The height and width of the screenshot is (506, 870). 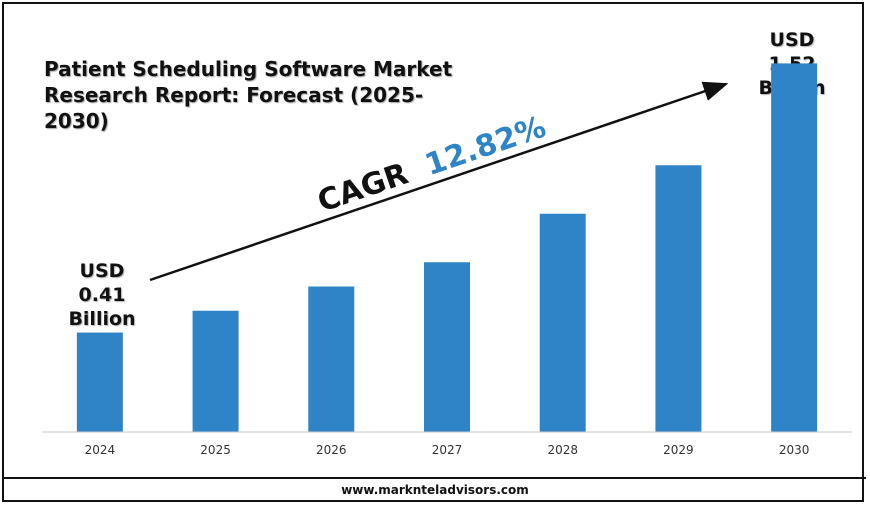 What do you see at coordinates (794, 248) in the screenshot?
I see `bar-2030` at bounding box center [794, 248].